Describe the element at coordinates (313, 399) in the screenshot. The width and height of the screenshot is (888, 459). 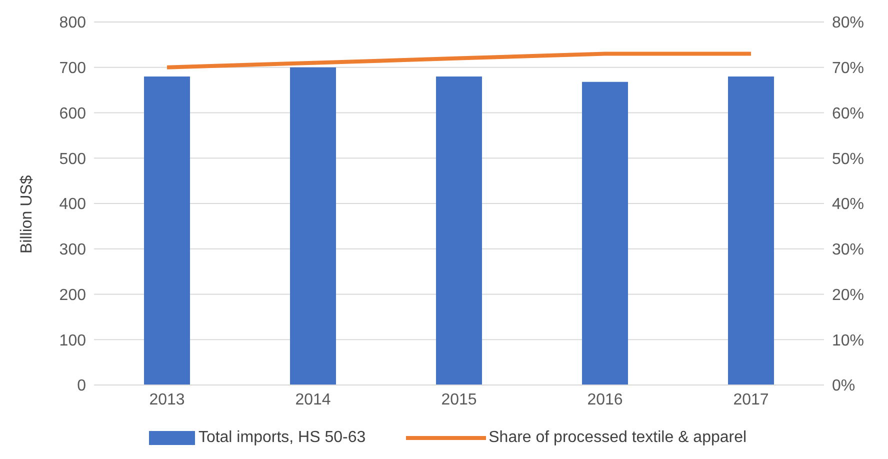
I see `x-tick-label: 2014` at that location.